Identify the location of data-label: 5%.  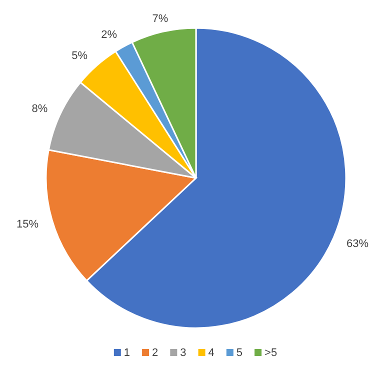
(80, 56).